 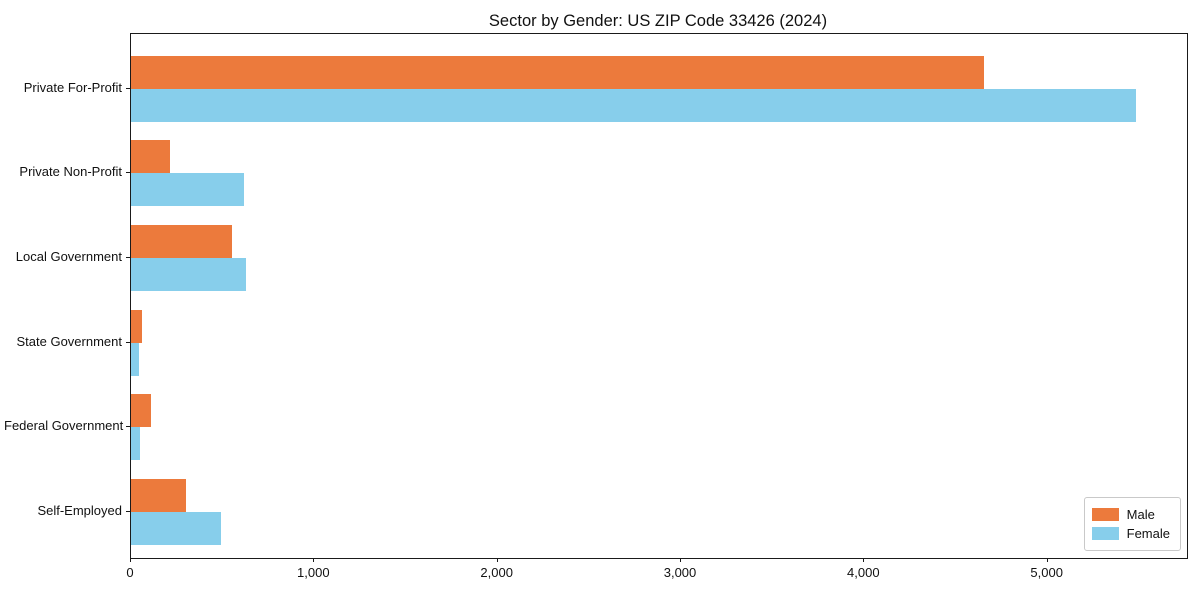 What do you see at coordinates (68, 256) in the screenshot?
I see `y-tick-label-local-government: Local Government` at bounding box center [68, 256].